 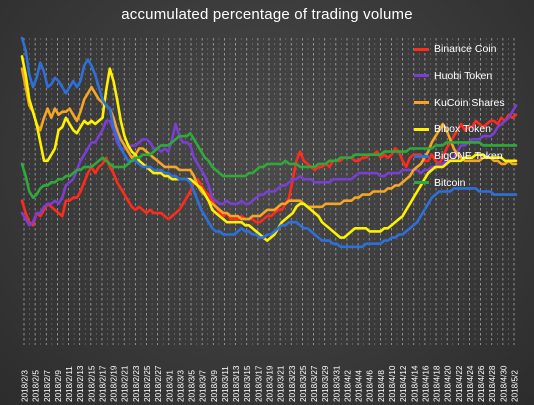 What do you see at coordinates (192, 386) in the screenshot?
I see `x-tick-label: 2018/3/5` at bounding box center [192, 386].